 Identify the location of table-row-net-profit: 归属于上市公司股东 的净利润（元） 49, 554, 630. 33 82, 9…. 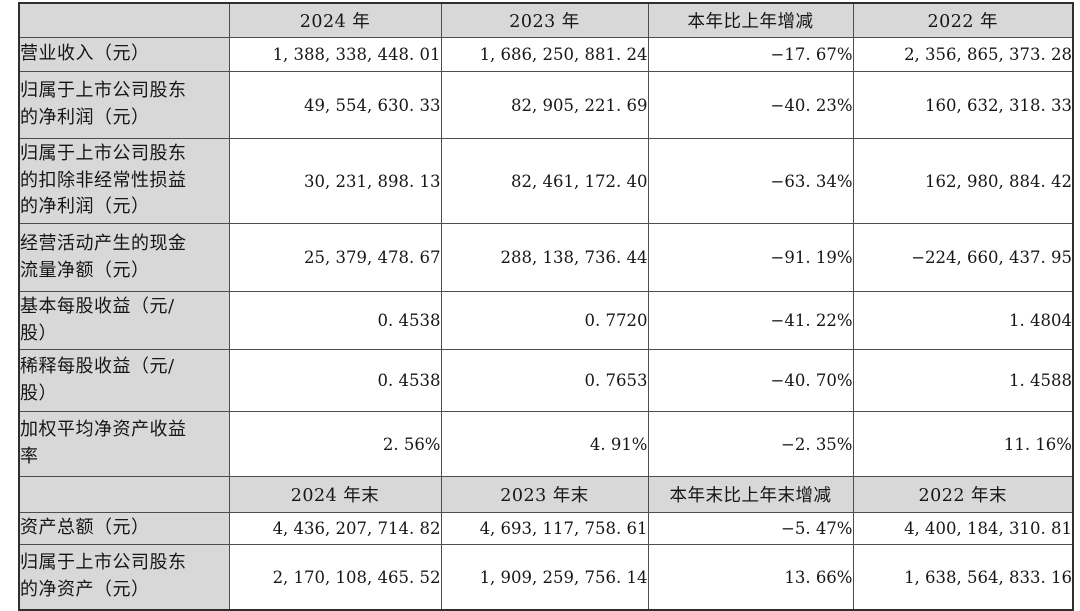
(546, 105).